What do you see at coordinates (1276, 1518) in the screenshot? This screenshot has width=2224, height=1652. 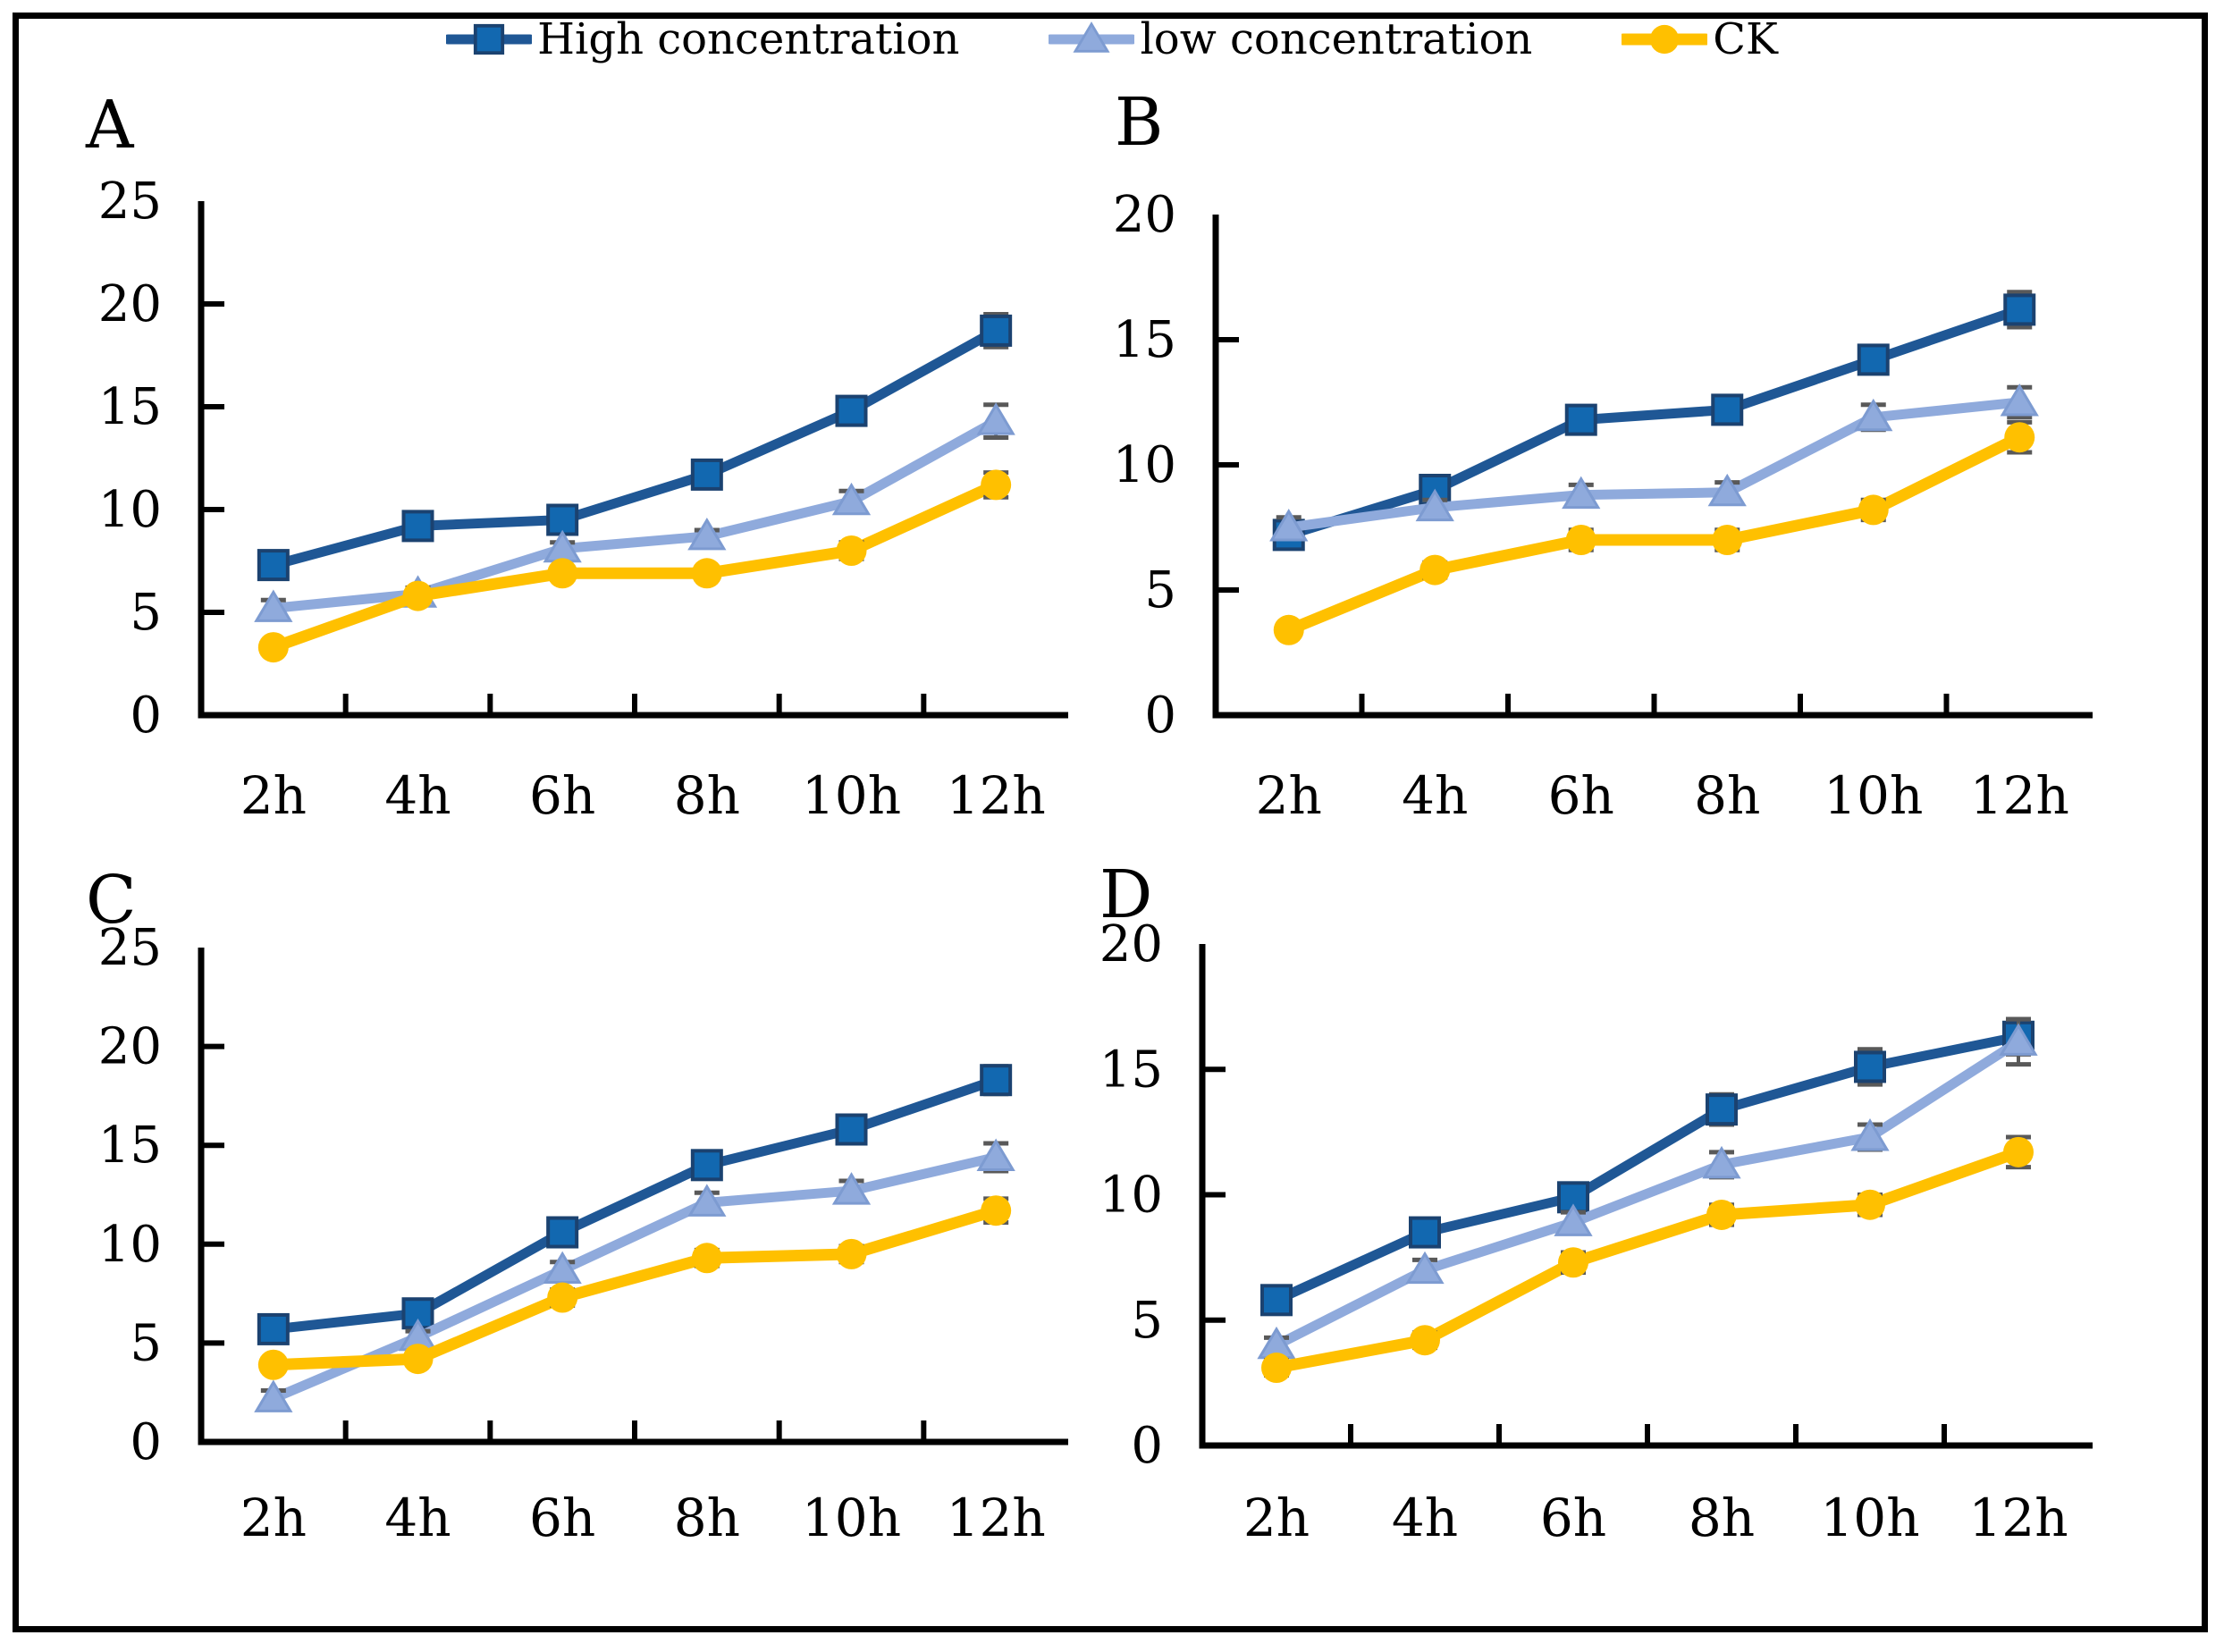 I see `x-tick-label: 2h` at bounding box center [1276, 1518].